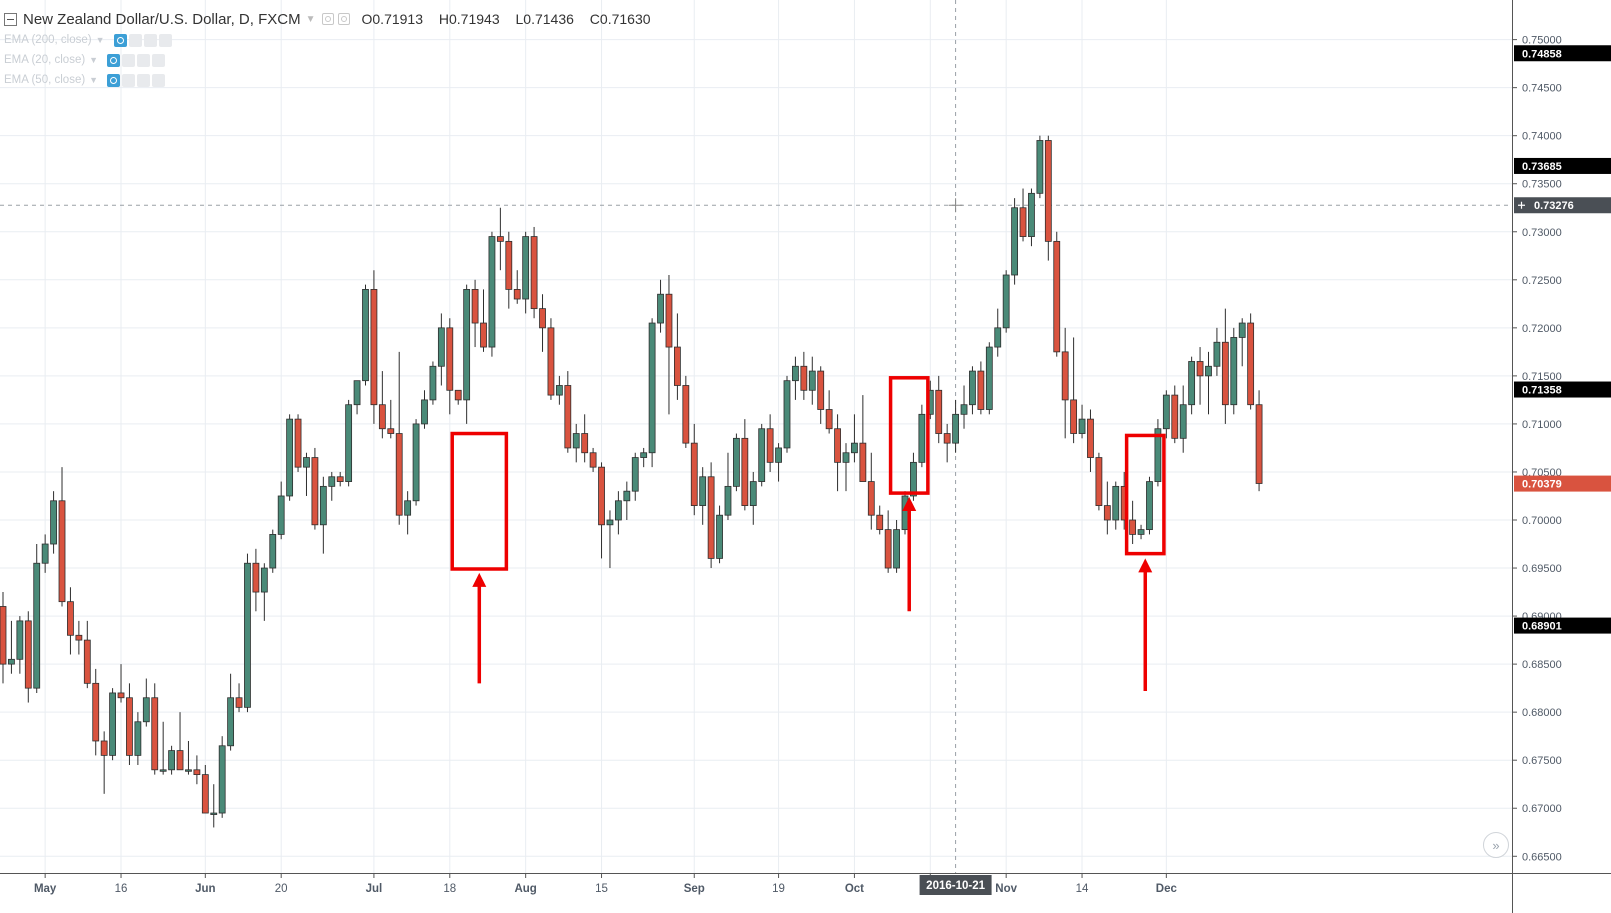 The image size is (1611, 913). Describe the element at coordinates (1562, 205) in the screenshot. I see `crosshair-price-background` at that location.